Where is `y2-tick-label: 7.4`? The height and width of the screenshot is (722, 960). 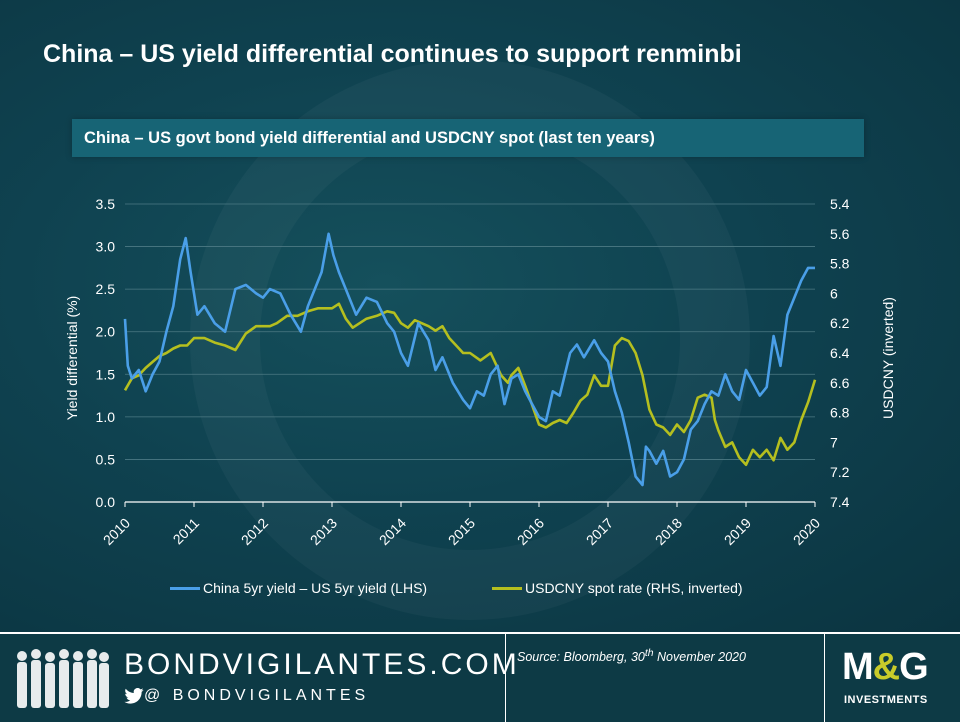
y2-tick-label: 7.4 is located at coordinates (840, 502).